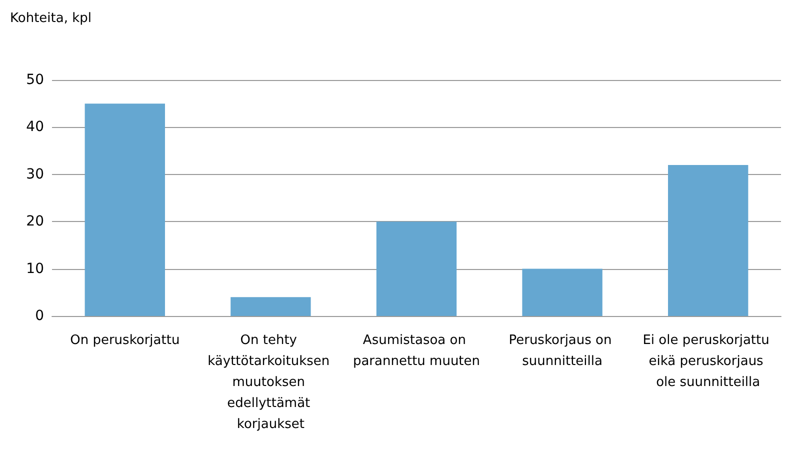  Describe the element at coordinates (35, 127) in the screenshot. I see `y-tick-label: 40` at that location.